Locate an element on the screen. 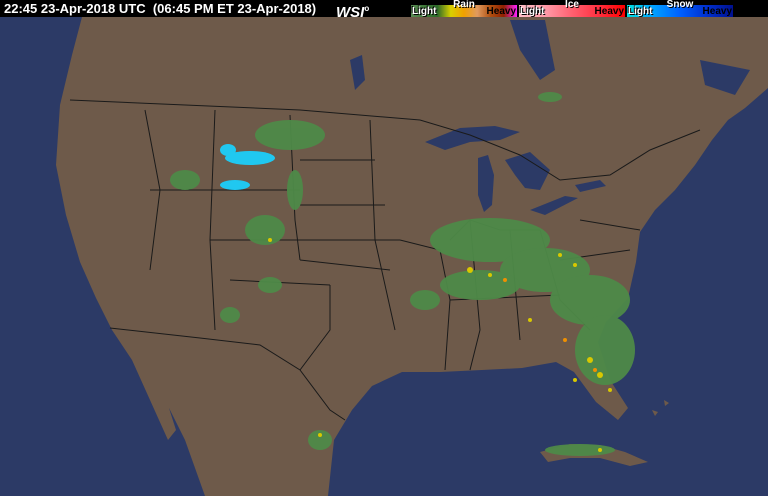  legend-ice-heavy: Heavy is located at coordinates (609, 11).